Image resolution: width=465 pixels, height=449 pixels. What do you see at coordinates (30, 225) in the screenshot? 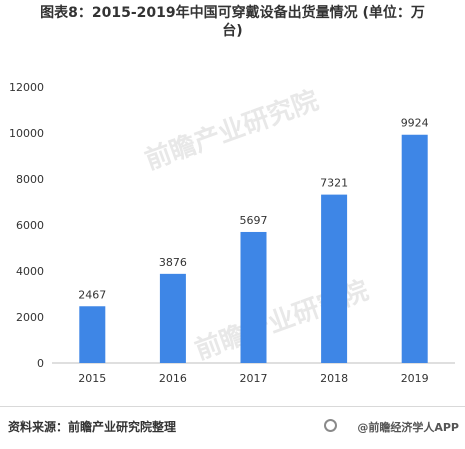
I see `y-tick-label: 6000` at bounding box center [30, 225].